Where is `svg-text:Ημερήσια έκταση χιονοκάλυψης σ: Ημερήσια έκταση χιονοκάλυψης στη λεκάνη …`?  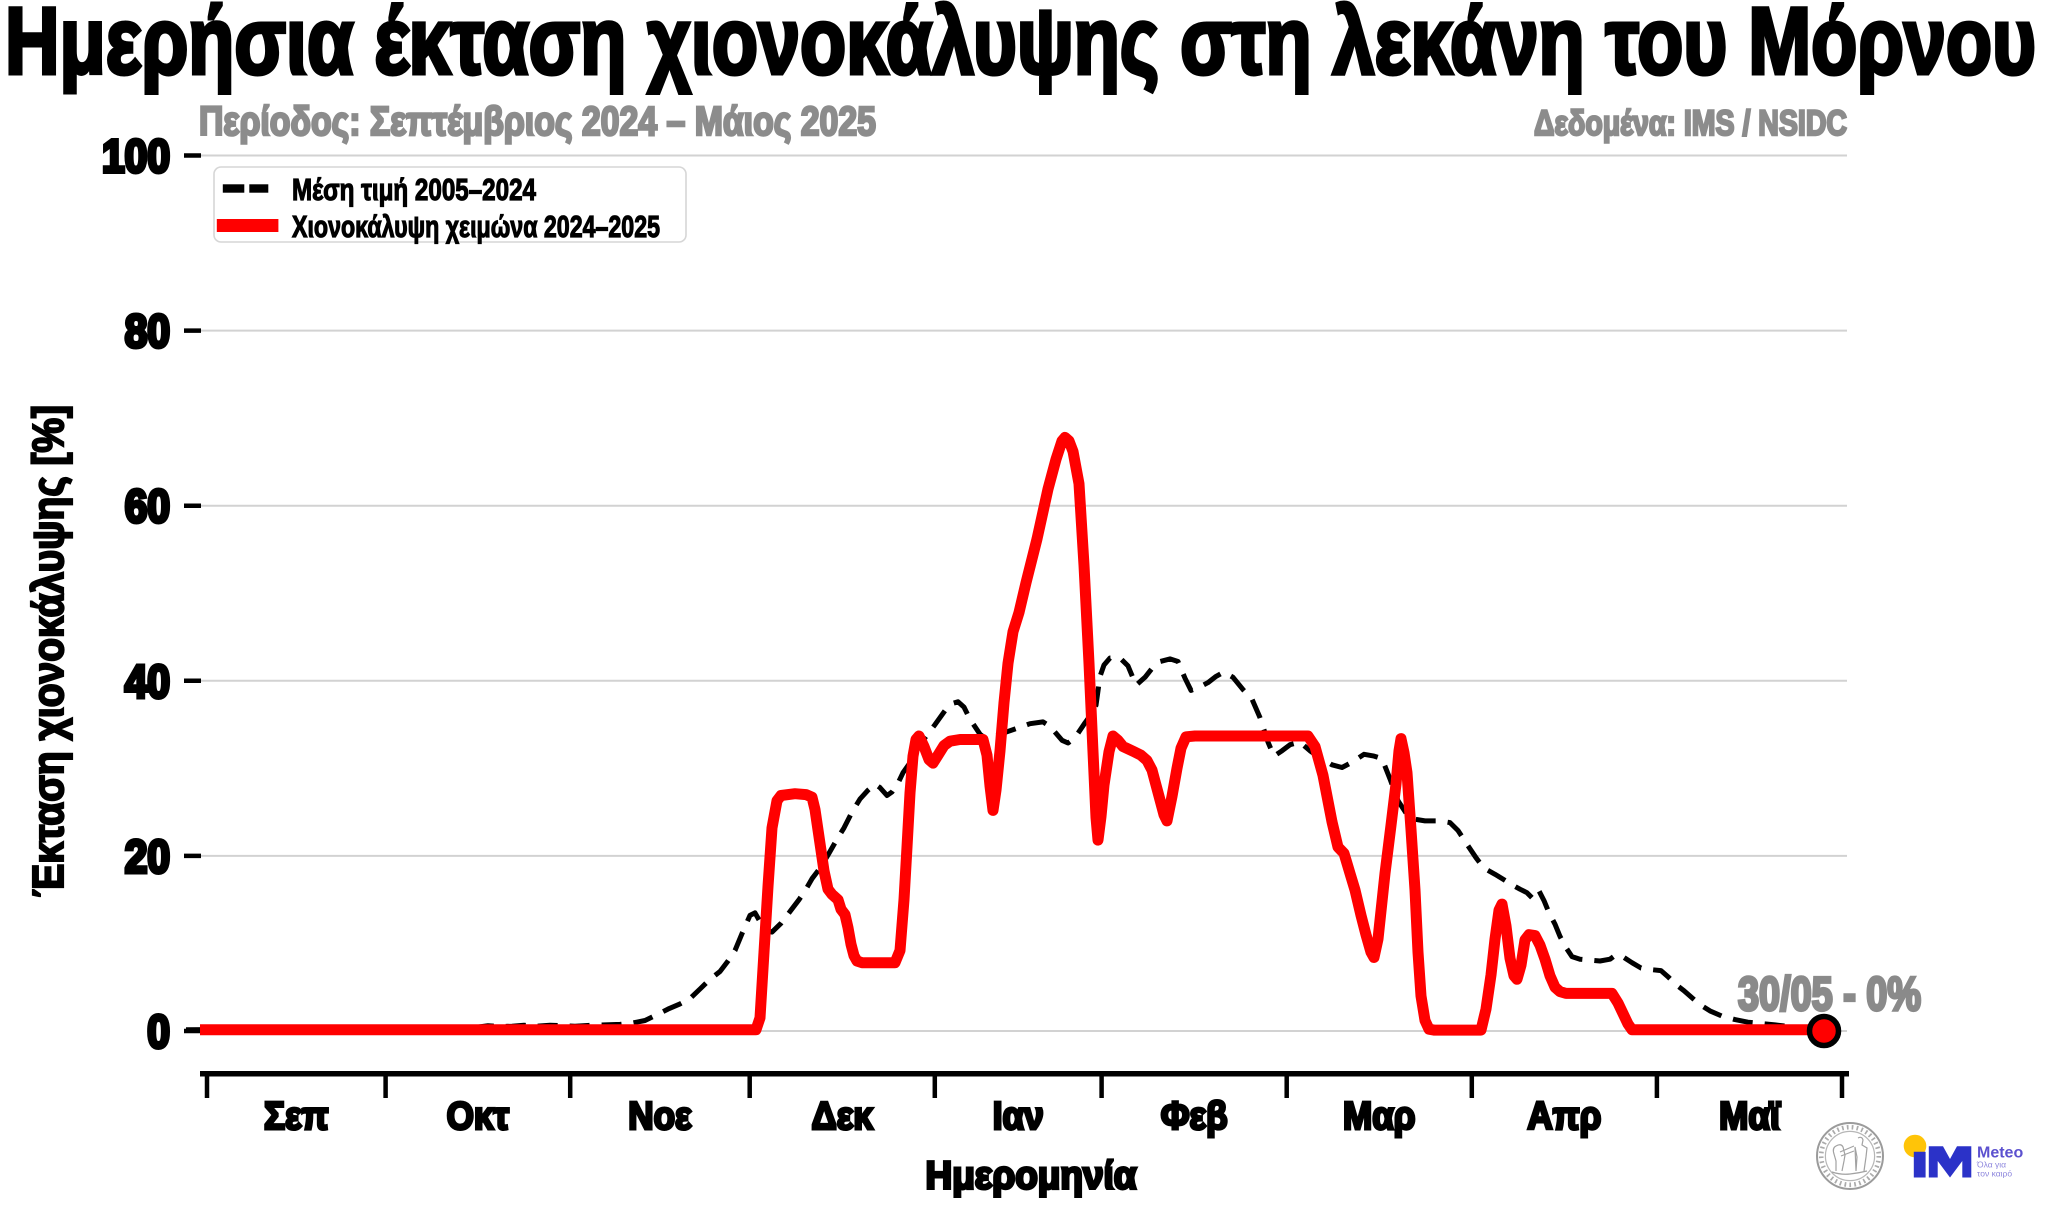 svg-text:Ημερήσια έκταση χιονοκάλυψης σ: Ημερήσια έκταση χιονοκάλυψης στη λεκάνη … is located at coordinates (1020, 47).